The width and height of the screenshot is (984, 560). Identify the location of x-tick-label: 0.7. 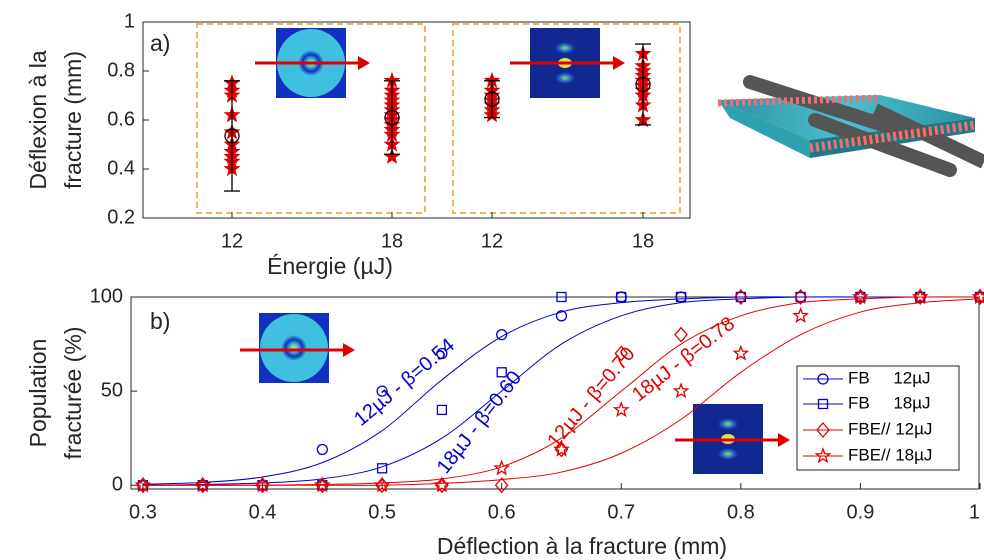
(621, 512).